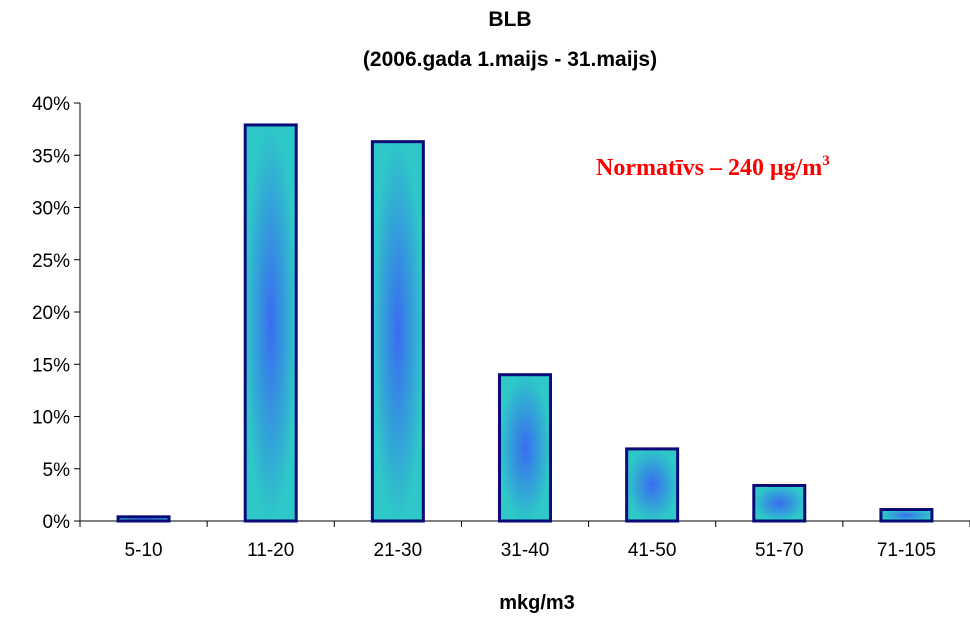  Describe the element at coordinates (51, 313) in the screenshot. I see `y-tick-label: 20%` at that location.